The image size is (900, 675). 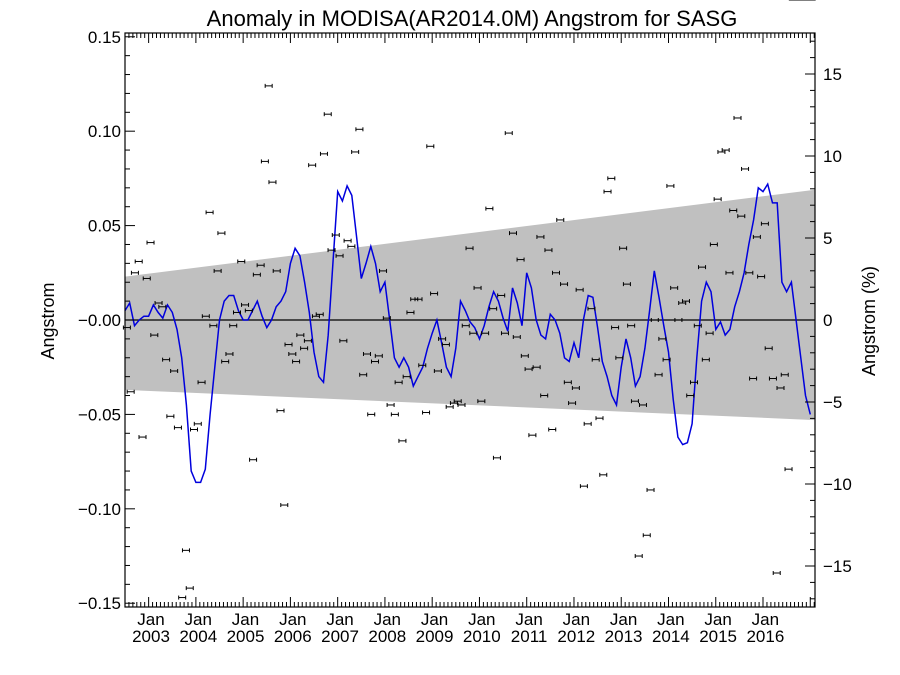 What do you see at coordinates (104, 37) in the screenshot?
I see `y-tick-label: 0.15` at bounding box center [104, 37].